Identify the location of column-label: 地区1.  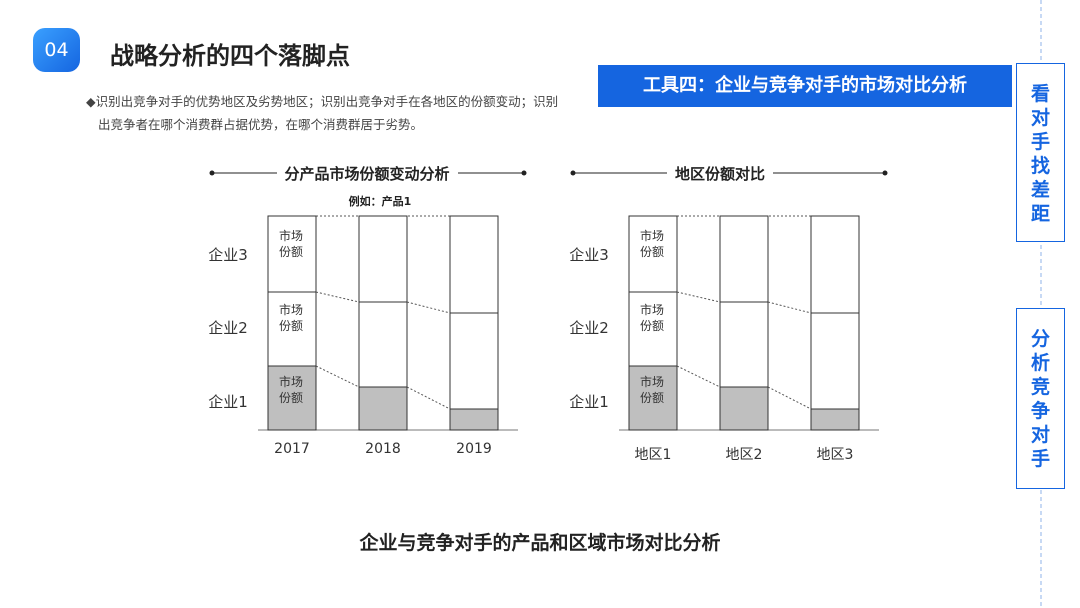
(653, 455).